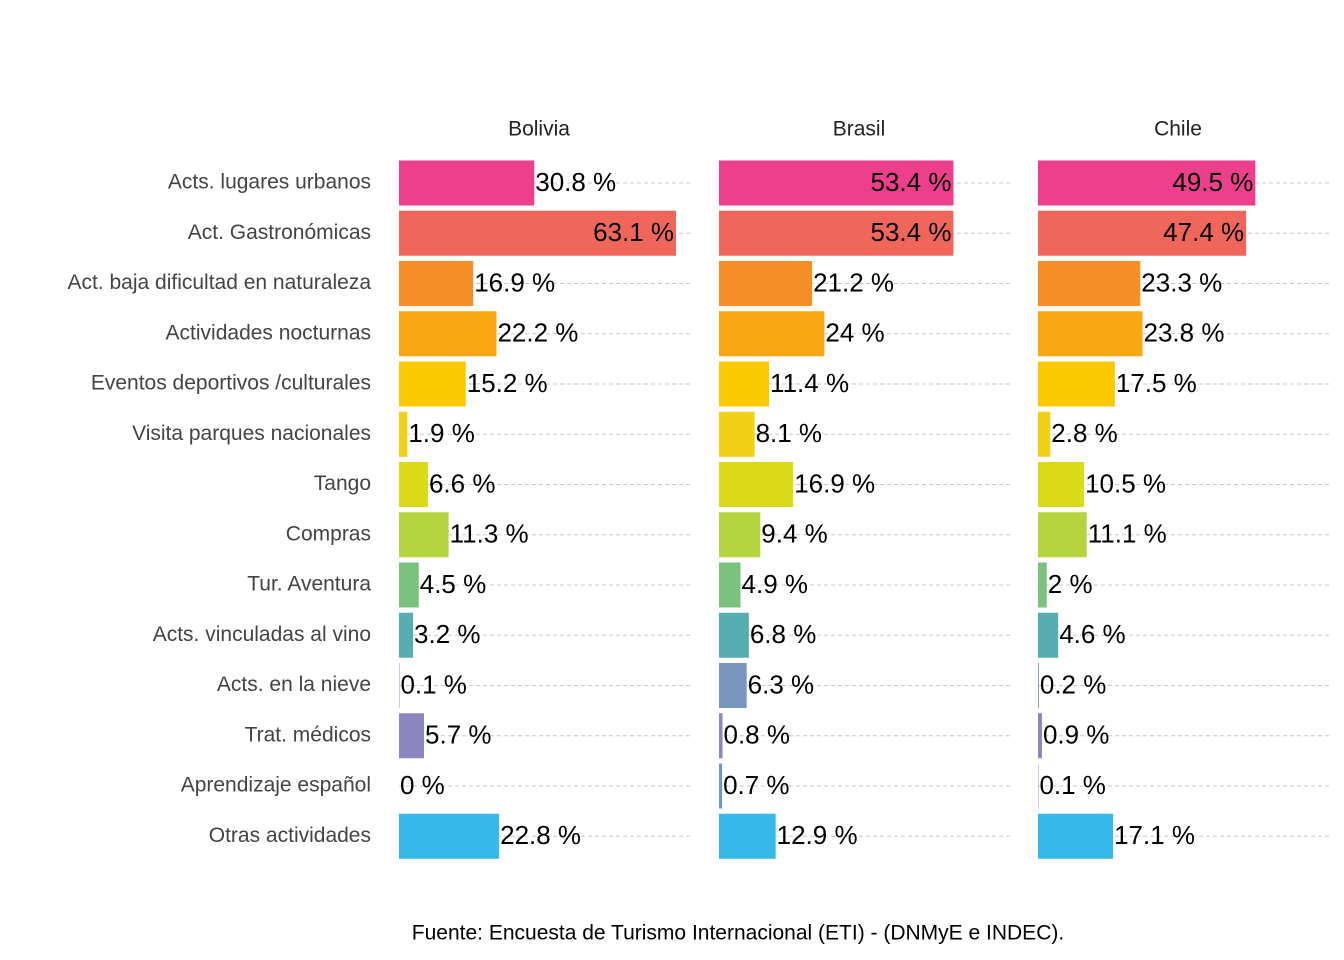  Describe the element at coordinates (458, 735) in the screenshot. I see `value-label: 5.7 %` at that location.